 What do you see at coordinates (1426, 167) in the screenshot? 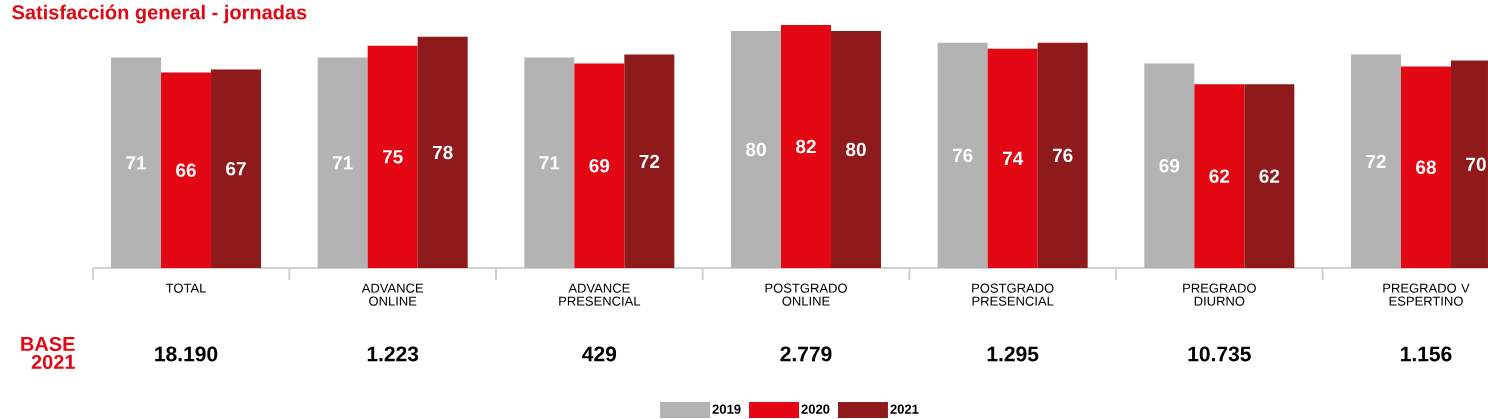
I see `data-label: 68` at bounding box center [1426, 167].